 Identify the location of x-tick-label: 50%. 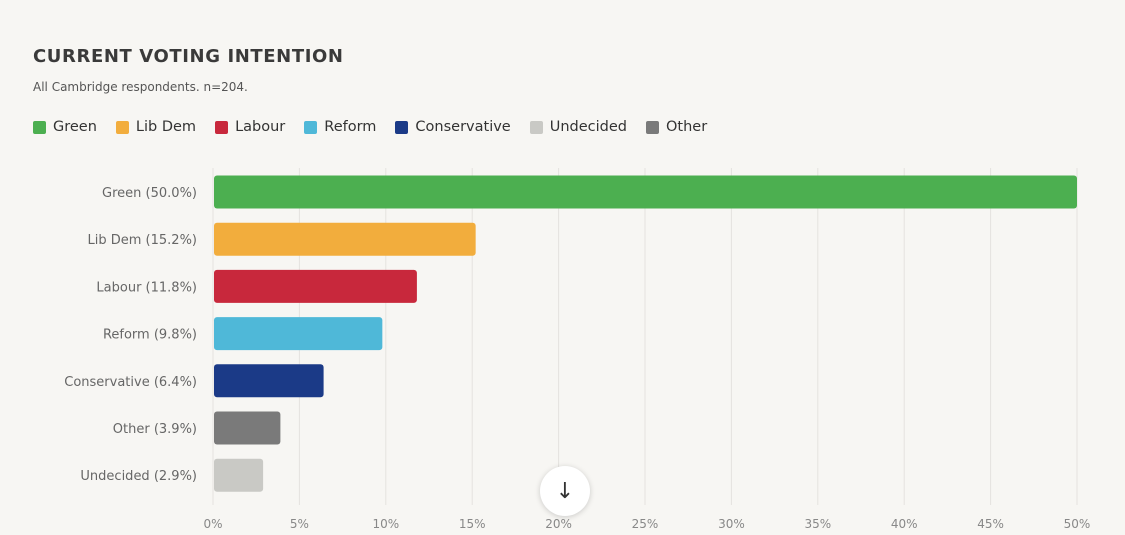
(1077, 524).